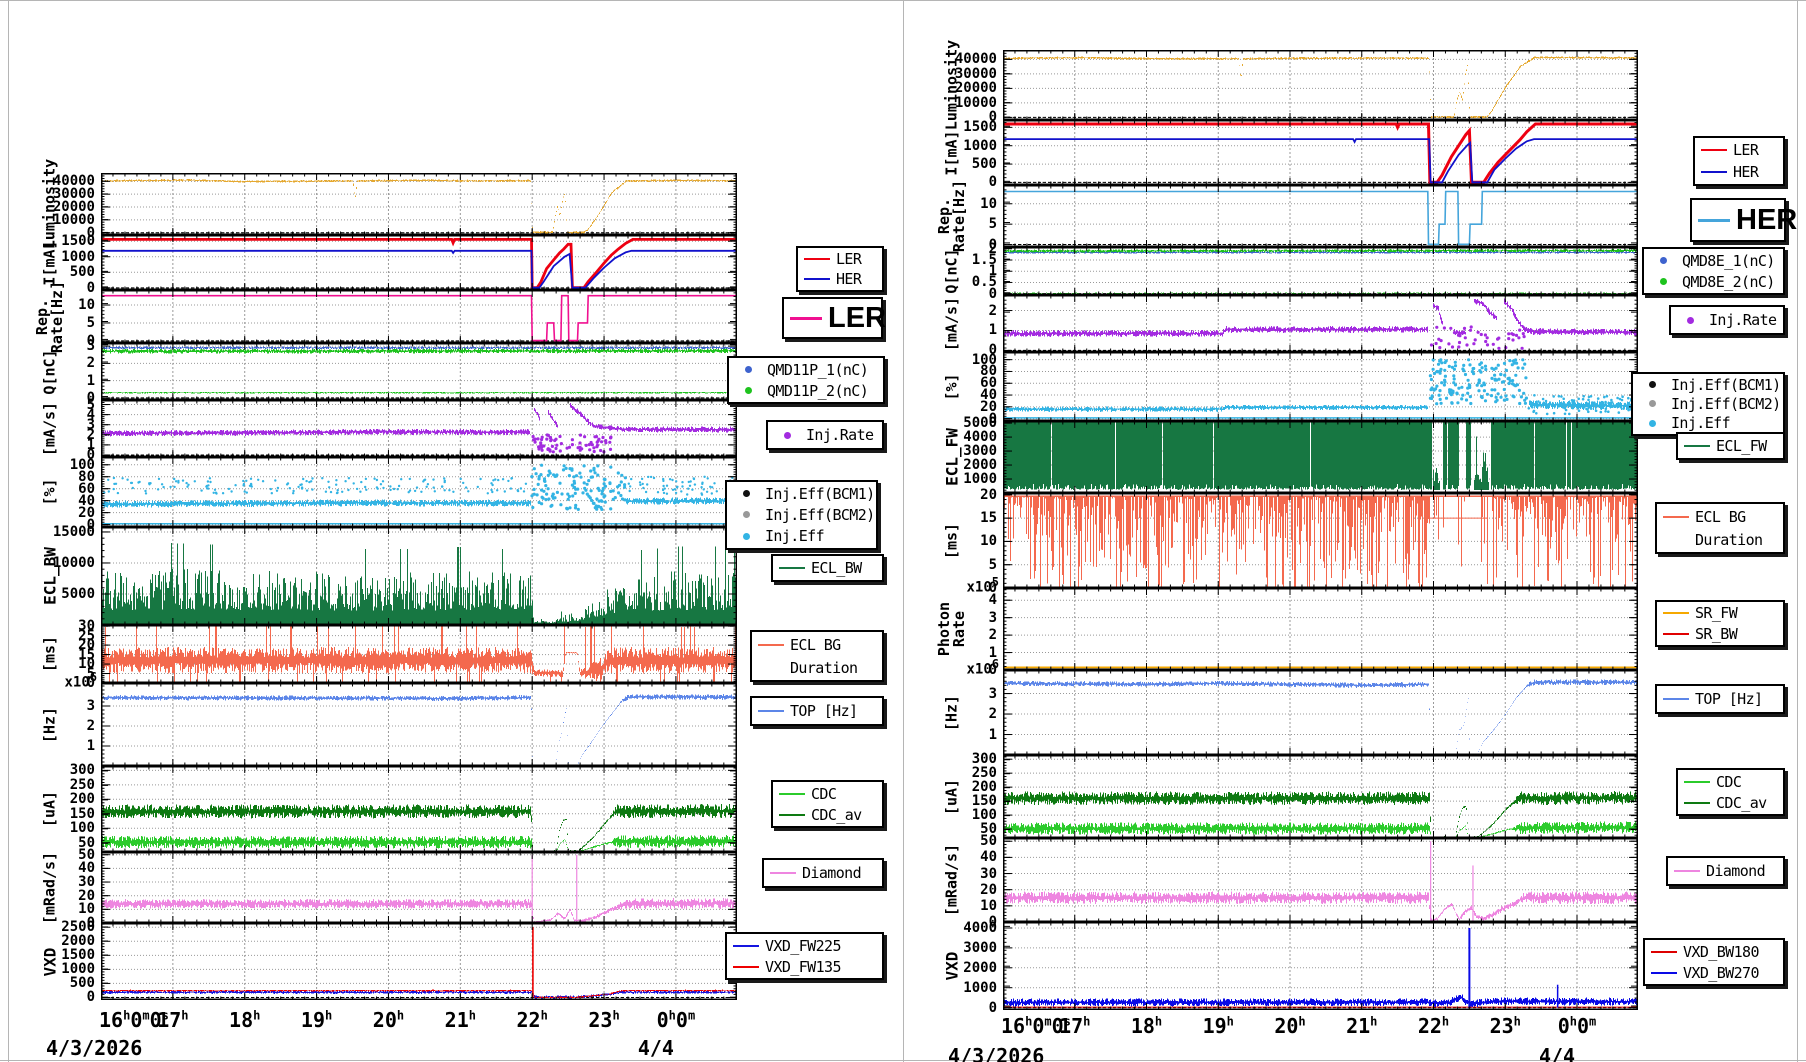 The image size is (1806, 1062). Describe the element at coordinates (992, 635) in the screenshot. I see `ytick-right-monitor-photon-rate-2: 2` at that location.